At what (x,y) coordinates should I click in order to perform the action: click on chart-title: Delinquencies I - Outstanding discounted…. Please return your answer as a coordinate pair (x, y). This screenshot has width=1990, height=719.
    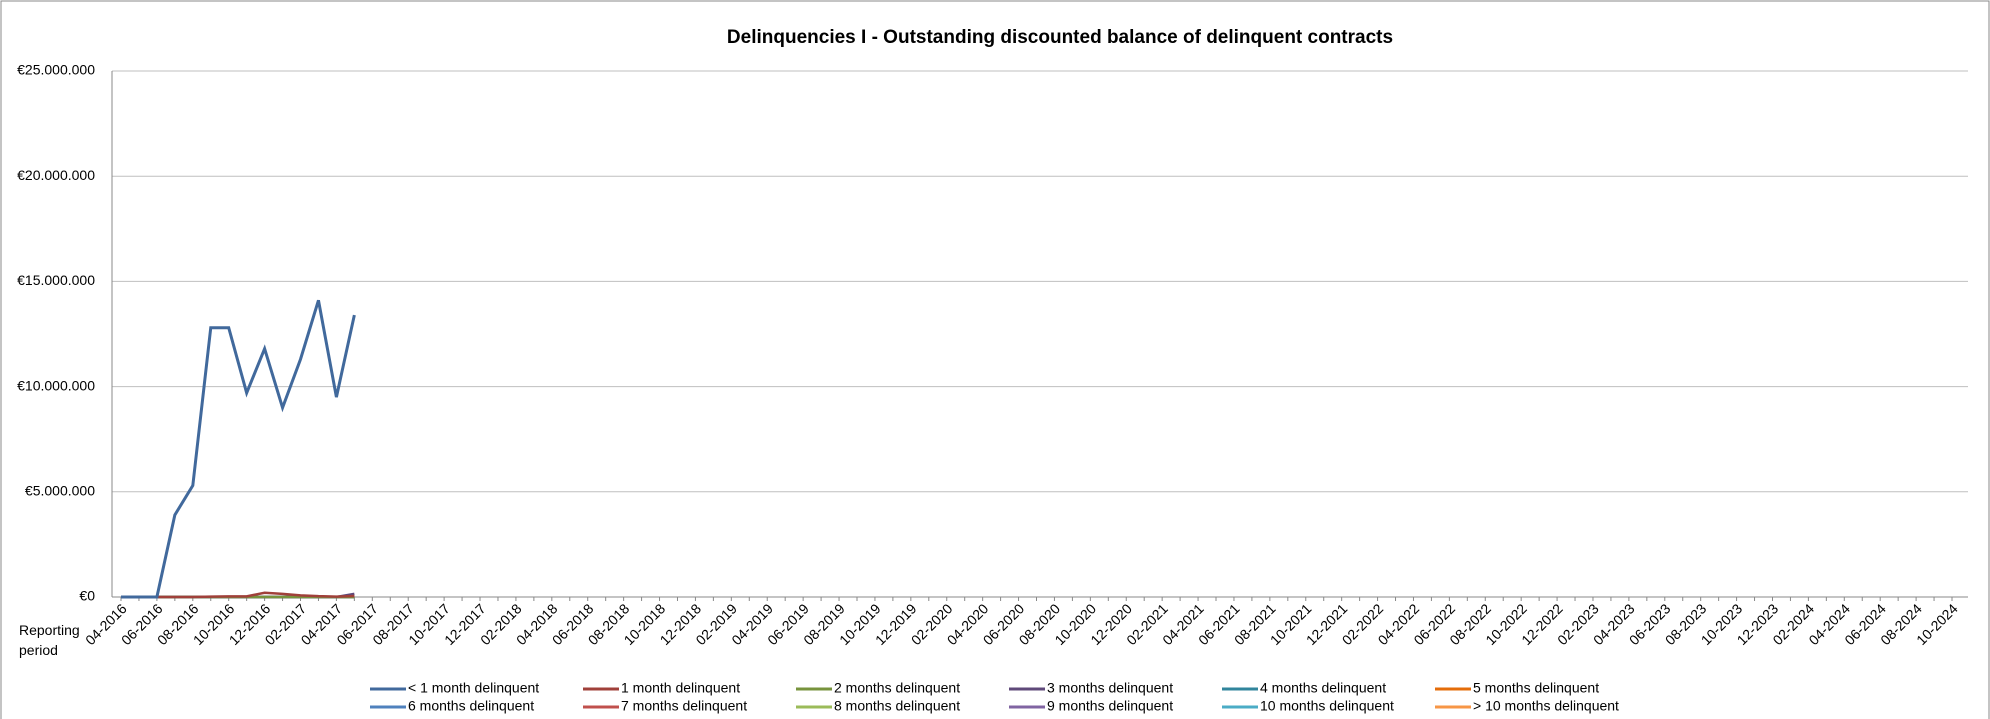
    Looking at the image, I should click on (1060, 37).